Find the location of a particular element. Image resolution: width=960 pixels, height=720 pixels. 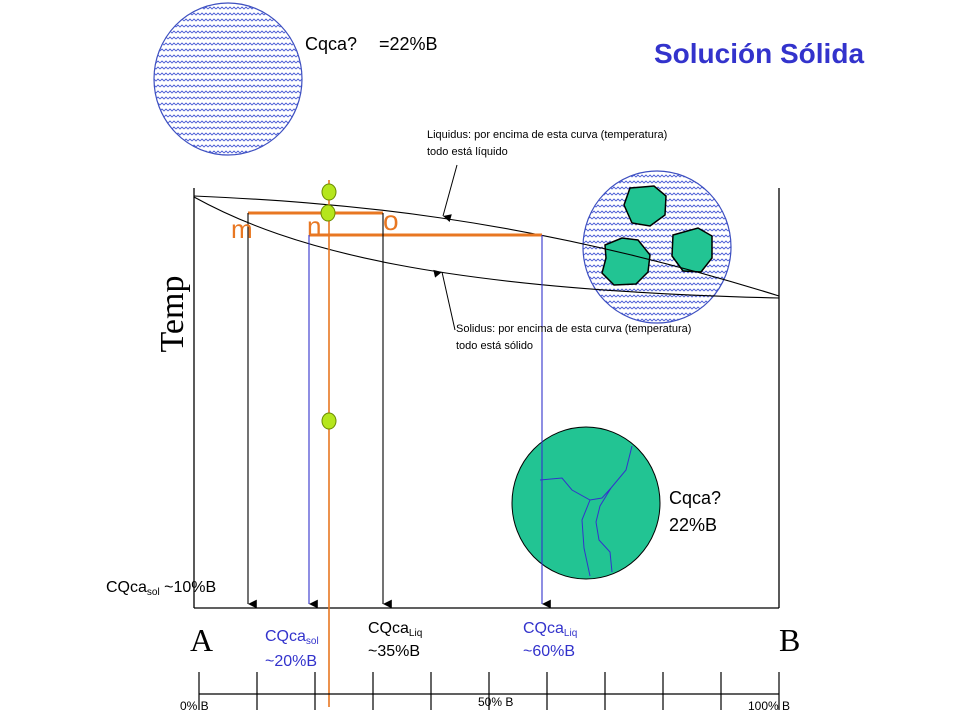

scale-label-0: 0% B is located at coordinates (194, 706).